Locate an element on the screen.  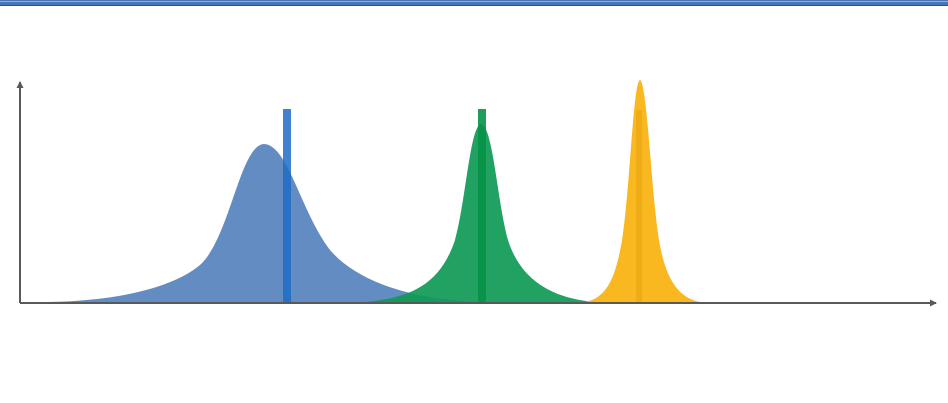
yellow-center-marker is located at coordinates (639, 206).